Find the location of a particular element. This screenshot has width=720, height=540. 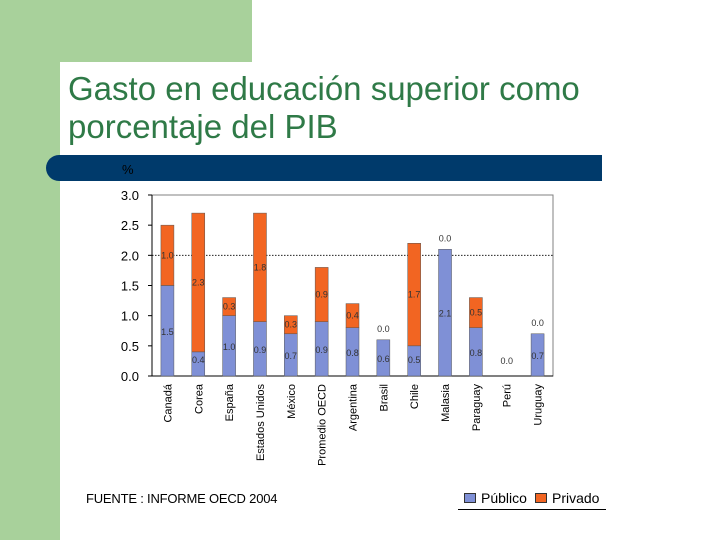

data-label-privado: 0.5 is located at coordinates (476, 313).